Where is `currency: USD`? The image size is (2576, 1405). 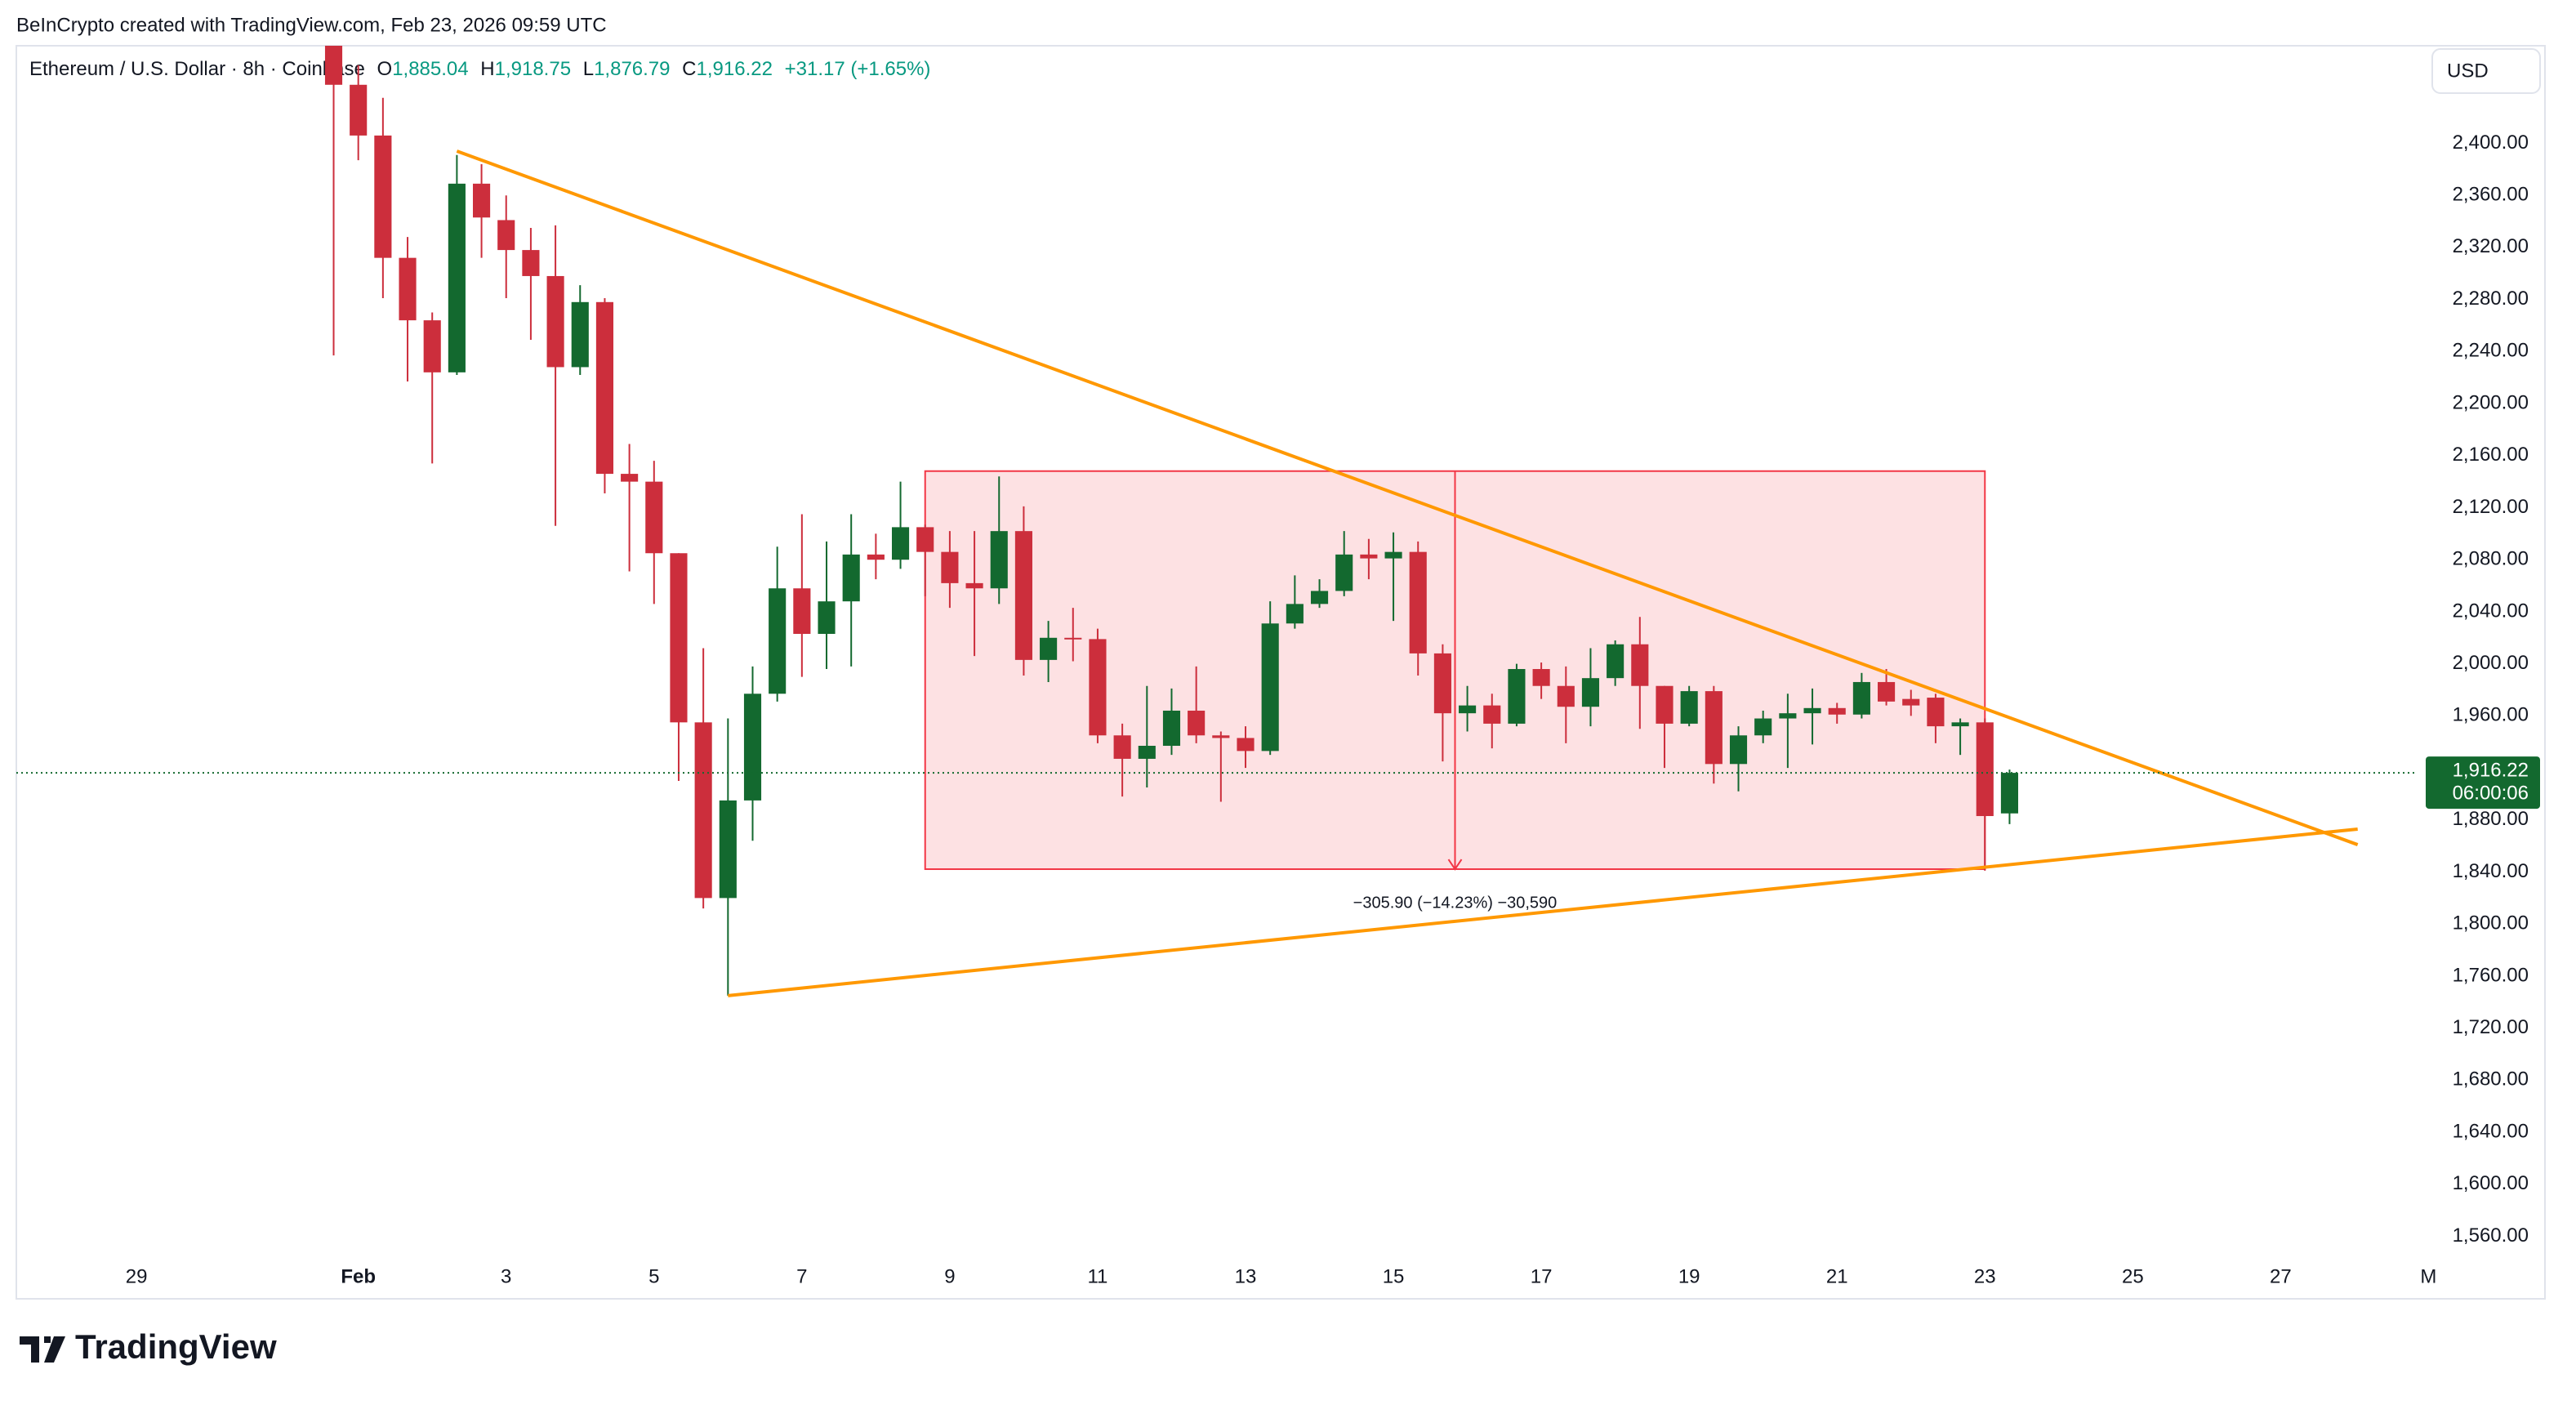
currency: USD is located at coordinates (2468, 71).